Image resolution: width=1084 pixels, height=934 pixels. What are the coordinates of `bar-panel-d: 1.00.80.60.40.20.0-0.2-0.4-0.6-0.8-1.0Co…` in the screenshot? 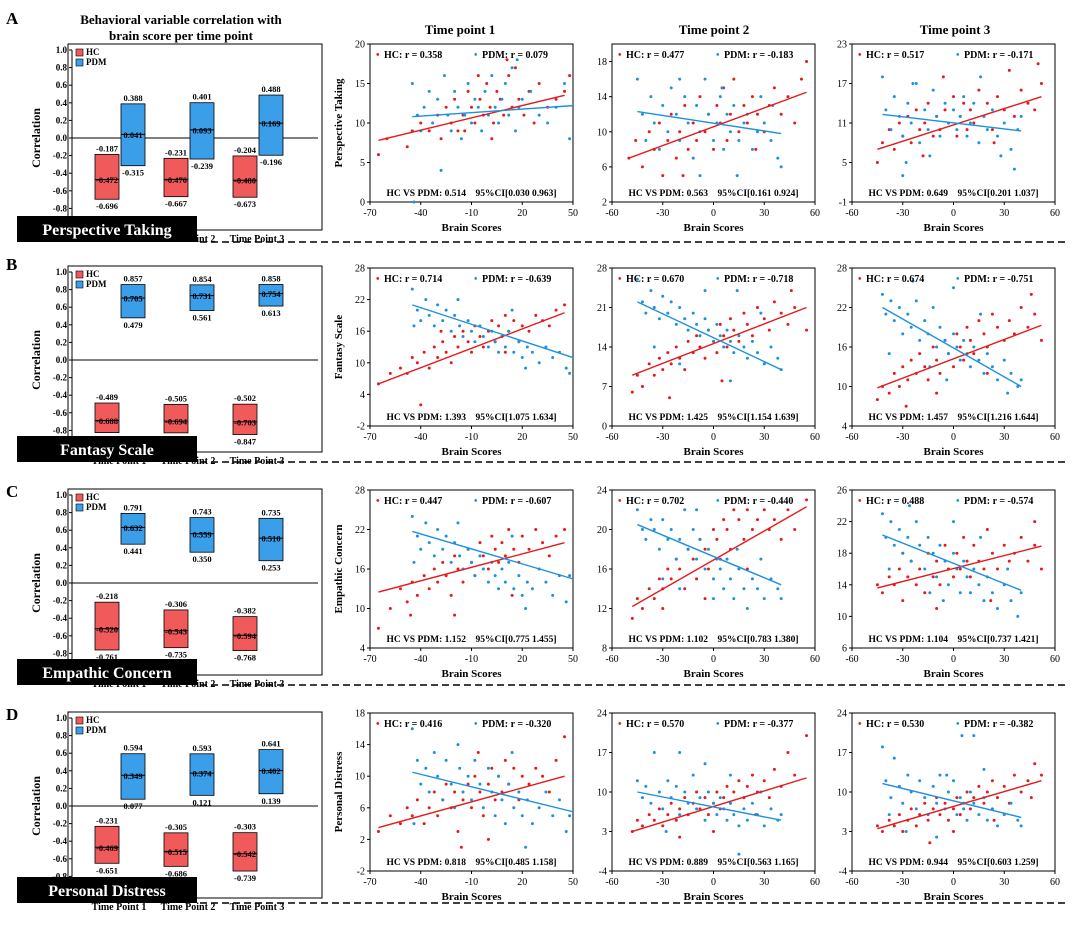 It's located at (176, 812).